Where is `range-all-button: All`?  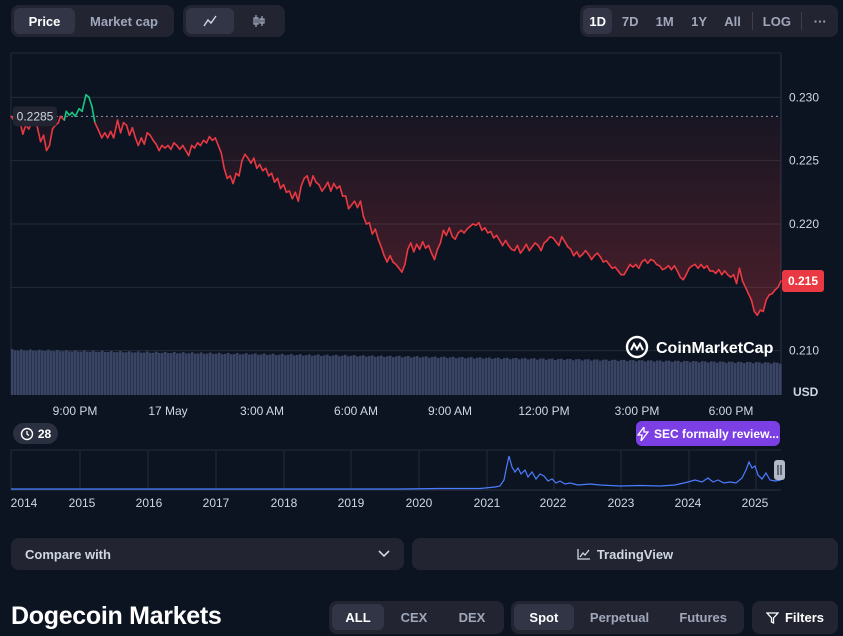
range-all-button: All is located at coordinates (732, 21).